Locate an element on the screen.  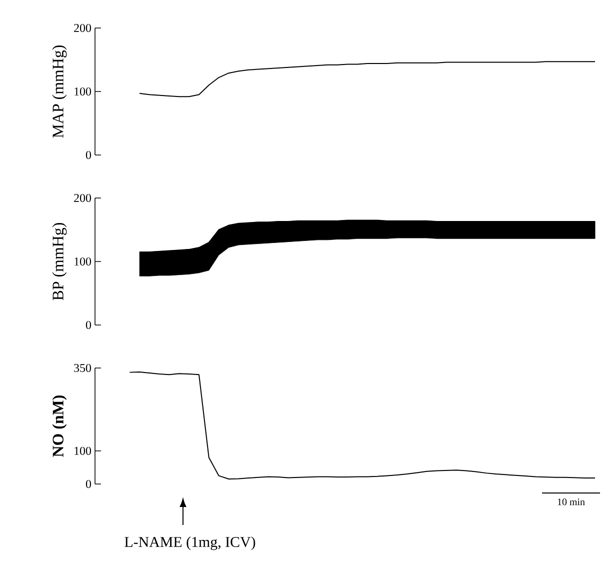
y-tick-label: 350 is located at coordinates (83, 368).